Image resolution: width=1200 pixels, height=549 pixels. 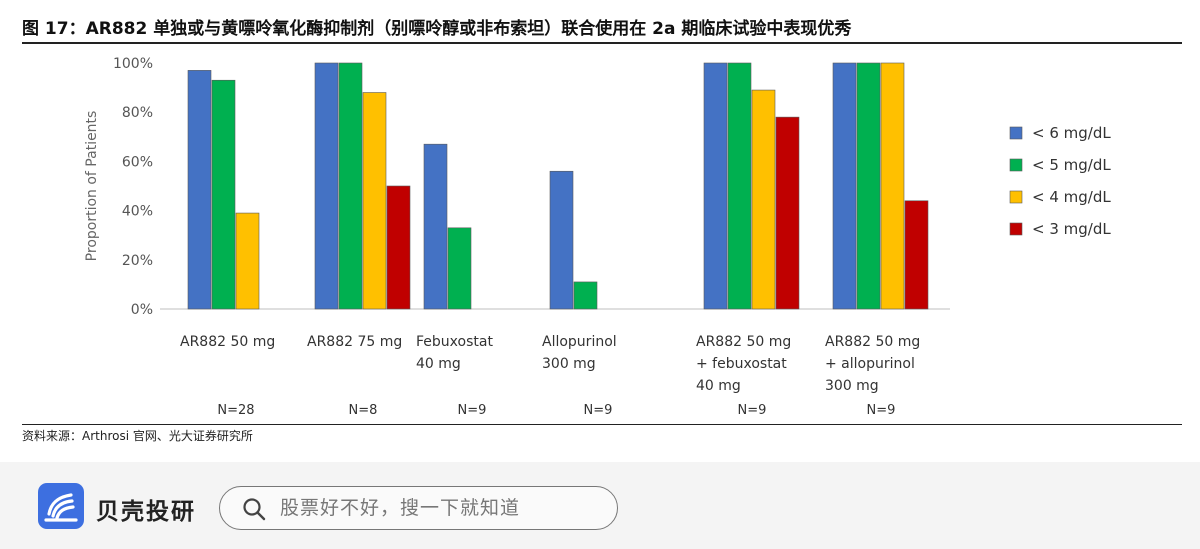 I want to click on search-icon, so click(x=254, y=509).